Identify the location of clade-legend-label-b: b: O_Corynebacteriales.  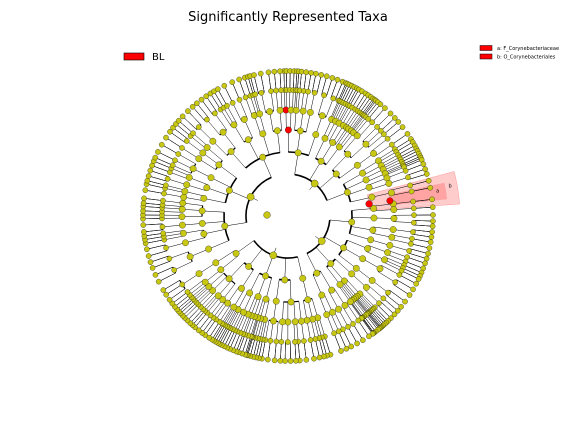
(526, 58).